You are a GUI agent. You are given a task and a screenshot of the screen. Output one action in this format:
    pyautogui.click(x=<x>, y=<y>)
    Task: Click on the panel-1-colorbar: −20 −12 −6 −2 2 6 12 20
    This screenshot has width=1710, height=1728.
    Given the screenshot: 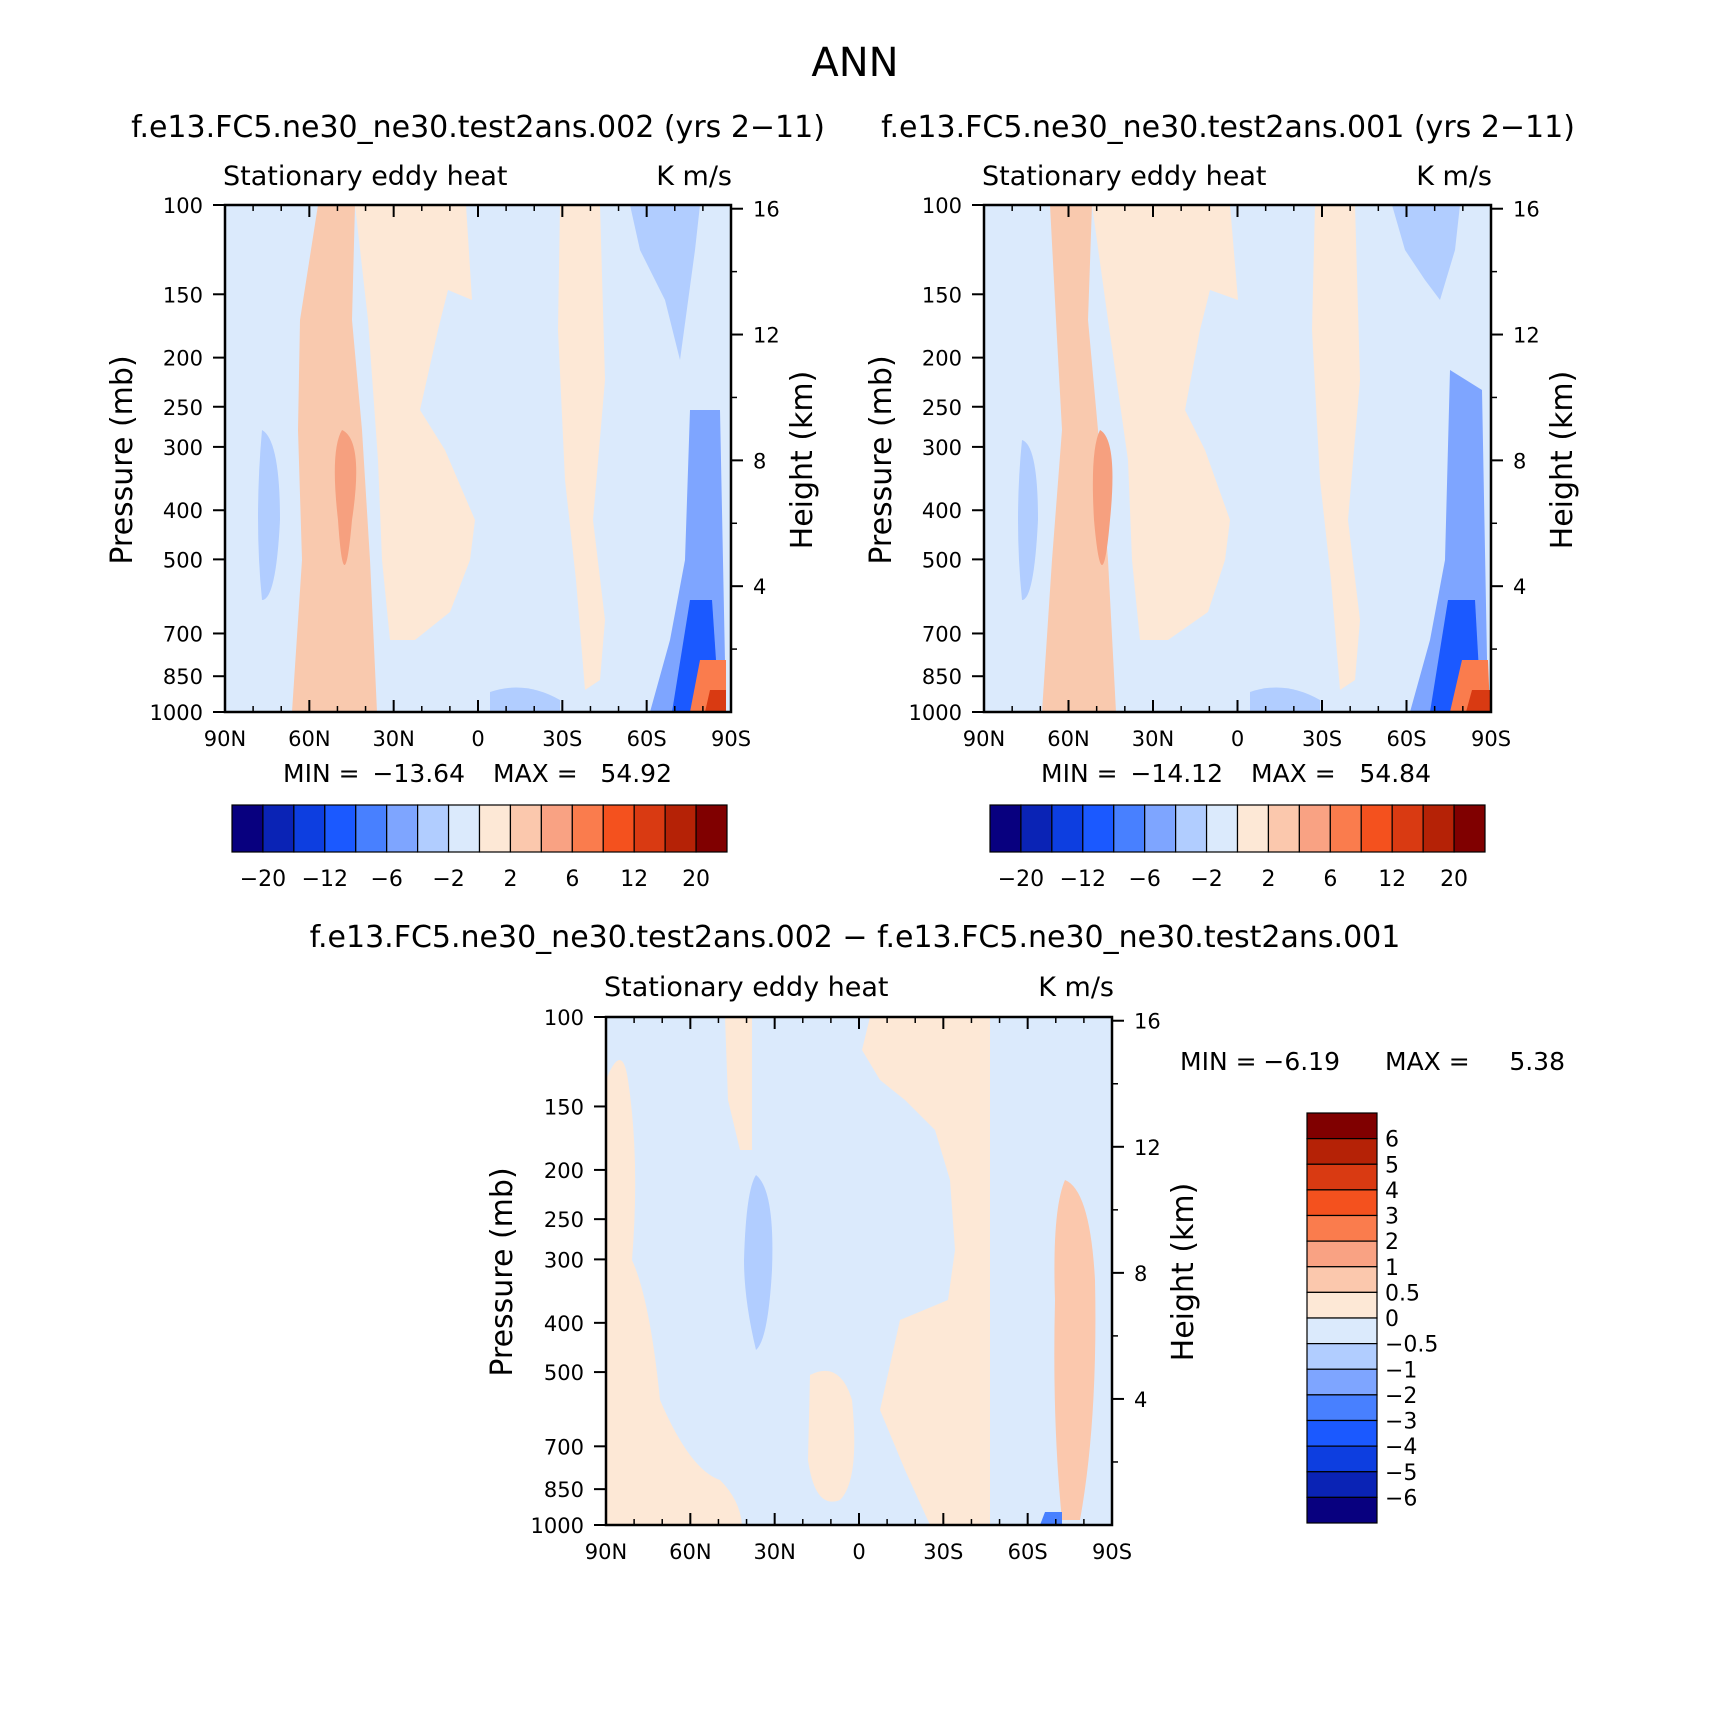 What is the action you would take?
    pyautogui.click(x=479, y=848)
    